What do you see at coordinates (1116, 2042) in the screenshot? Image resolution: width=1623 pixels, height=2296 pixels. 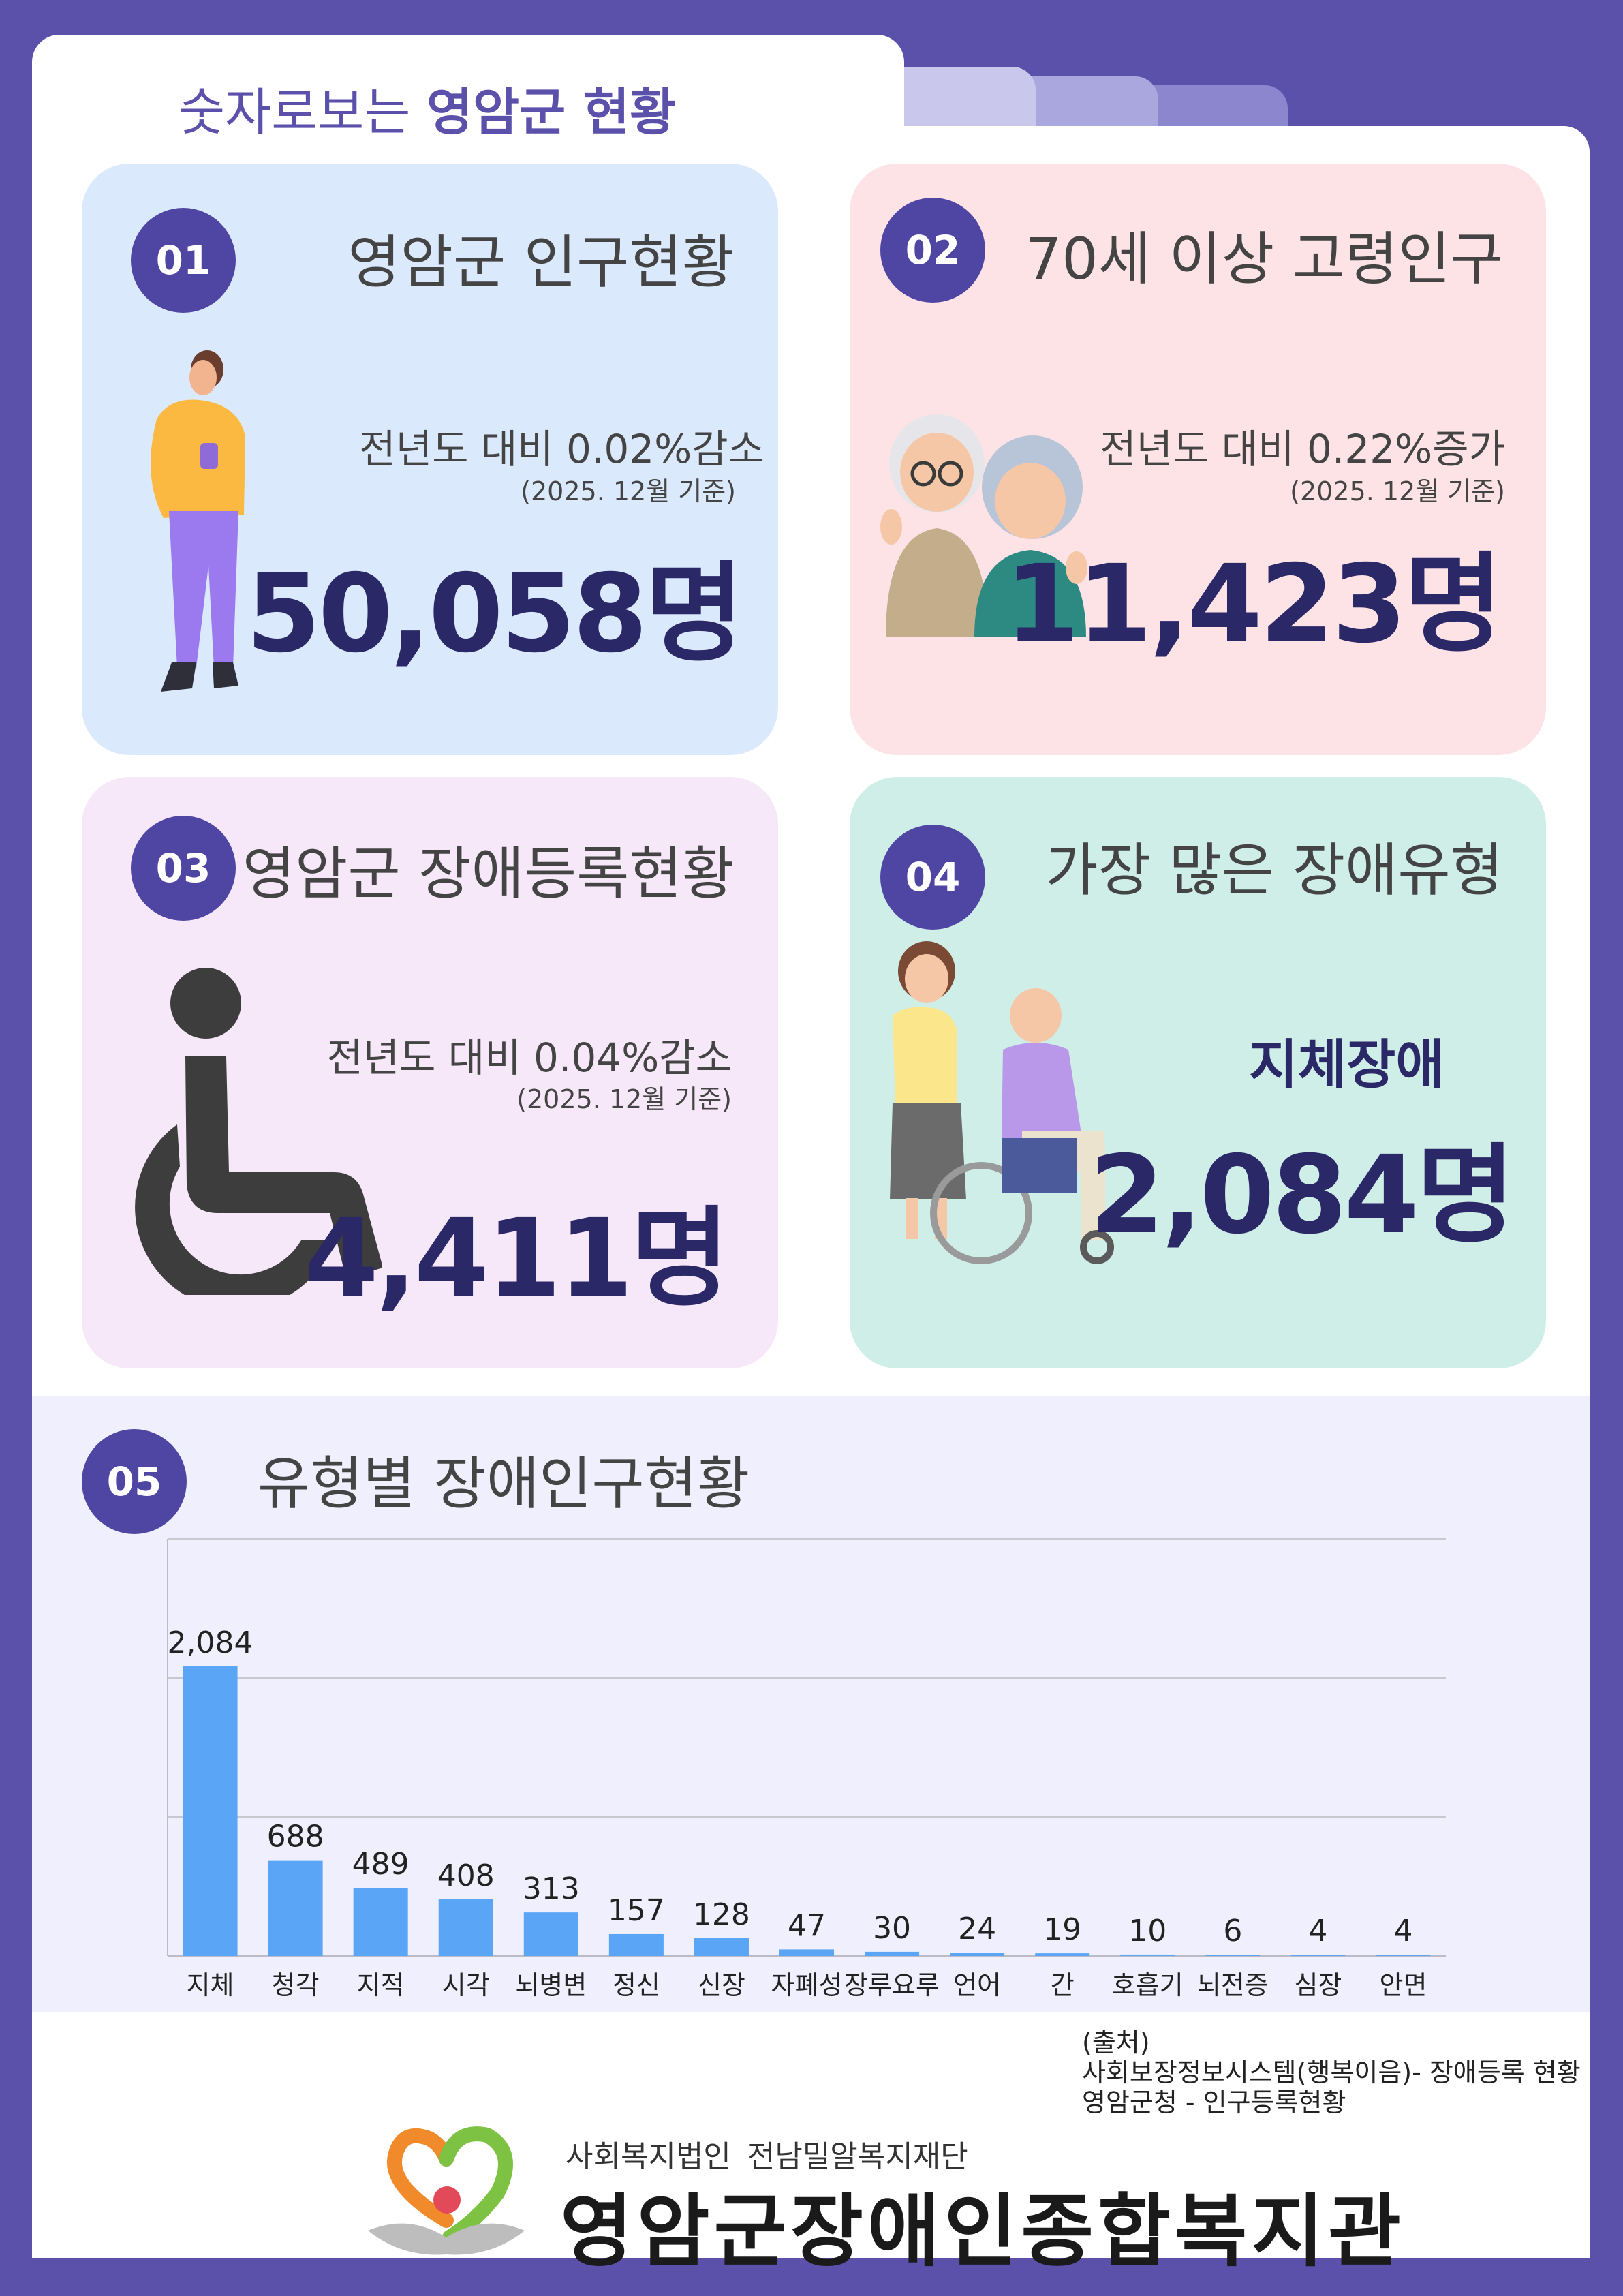 I see `source-heading: (출처)` at bounding box center [1116, 2042].